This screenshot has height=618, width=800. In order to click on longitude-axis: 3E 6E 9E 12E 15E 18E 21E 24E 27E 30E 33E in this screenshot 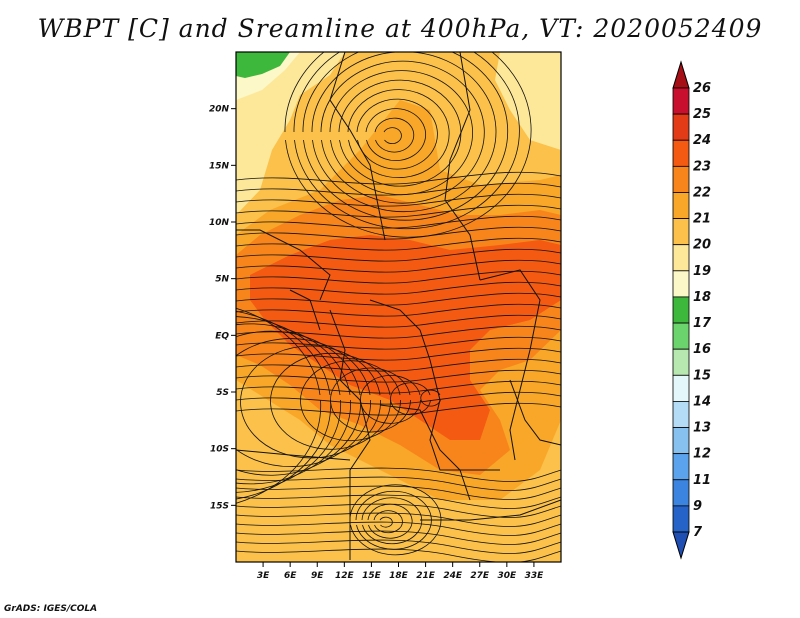, I will do `click(400, 571)`.